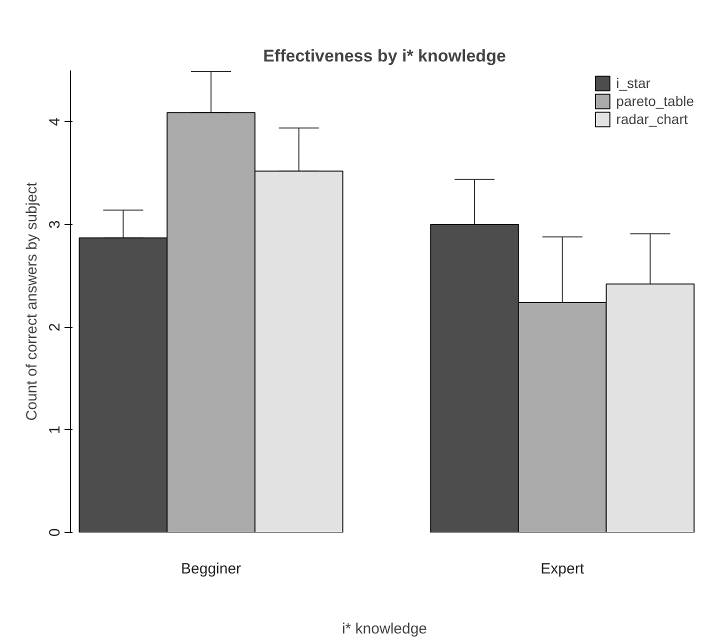 Image resolution: width=706 pixels, height=640 pixels. I want to click on y-tick-label: 4, so click(55, 122).